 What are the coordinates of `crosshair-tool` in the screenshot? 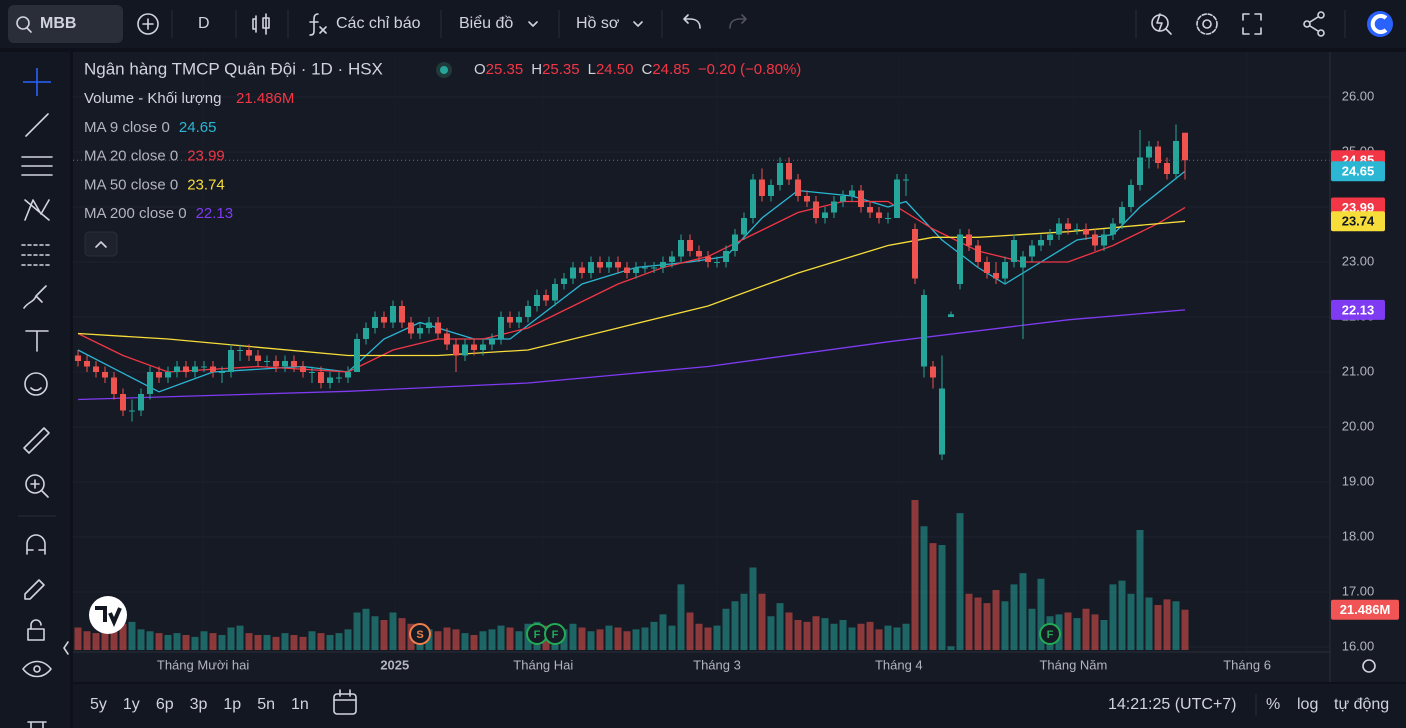 It's located at (37, 82).